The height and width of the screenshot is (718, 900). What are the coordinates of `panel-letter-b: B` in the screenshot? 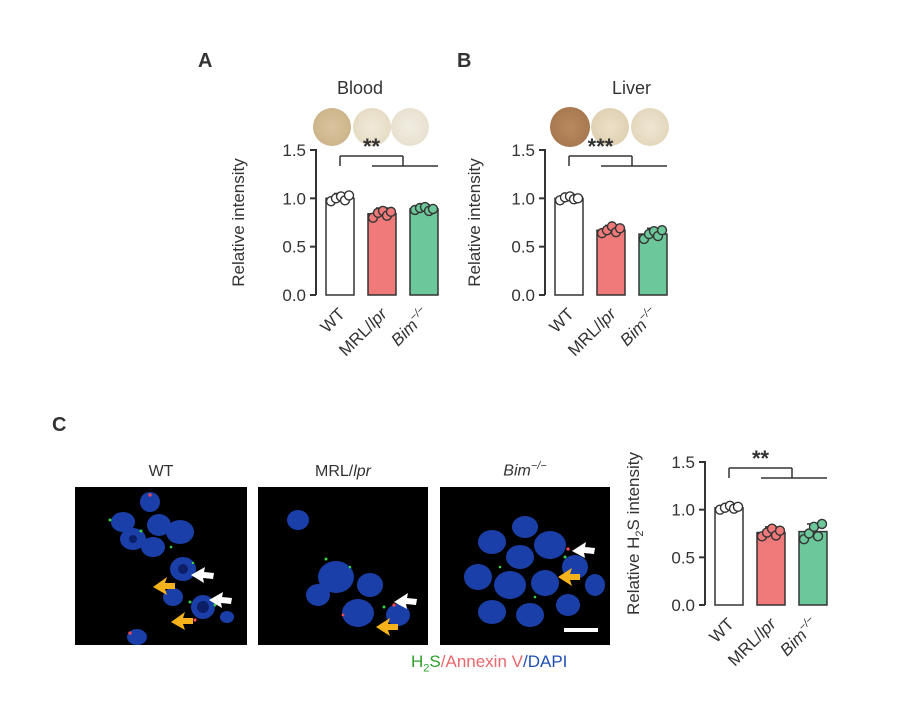 It's located at (464, 61).